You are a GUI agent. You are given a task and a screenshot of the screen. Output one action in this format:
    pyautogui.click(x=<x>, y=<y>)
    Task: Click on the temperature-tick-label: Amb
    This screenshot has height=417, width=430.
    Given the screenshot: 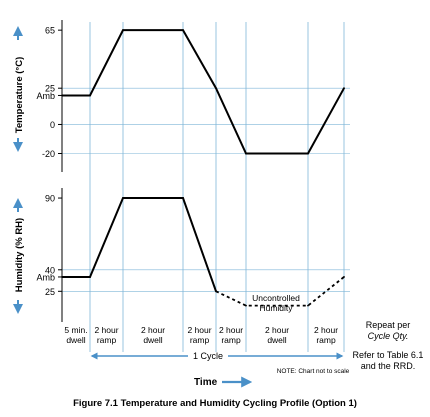 What is the action you would take?
    pyautogui.click(x=45, y=96)
    